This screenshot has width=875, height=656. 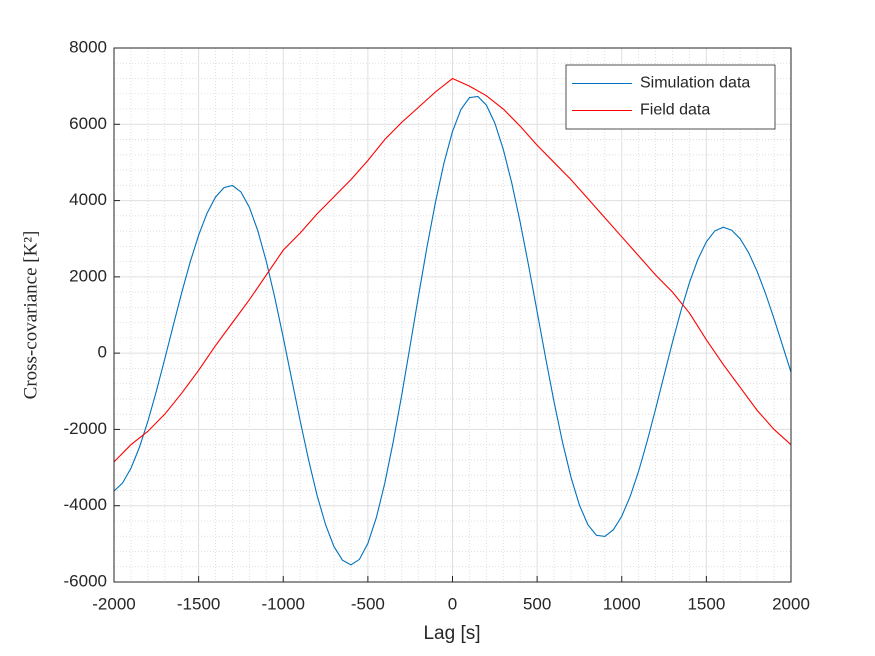 What do you see at coordinates (113, 603) in the screenshot?
I see `x-tick-label: -2000` at bounding box center [113, 603].